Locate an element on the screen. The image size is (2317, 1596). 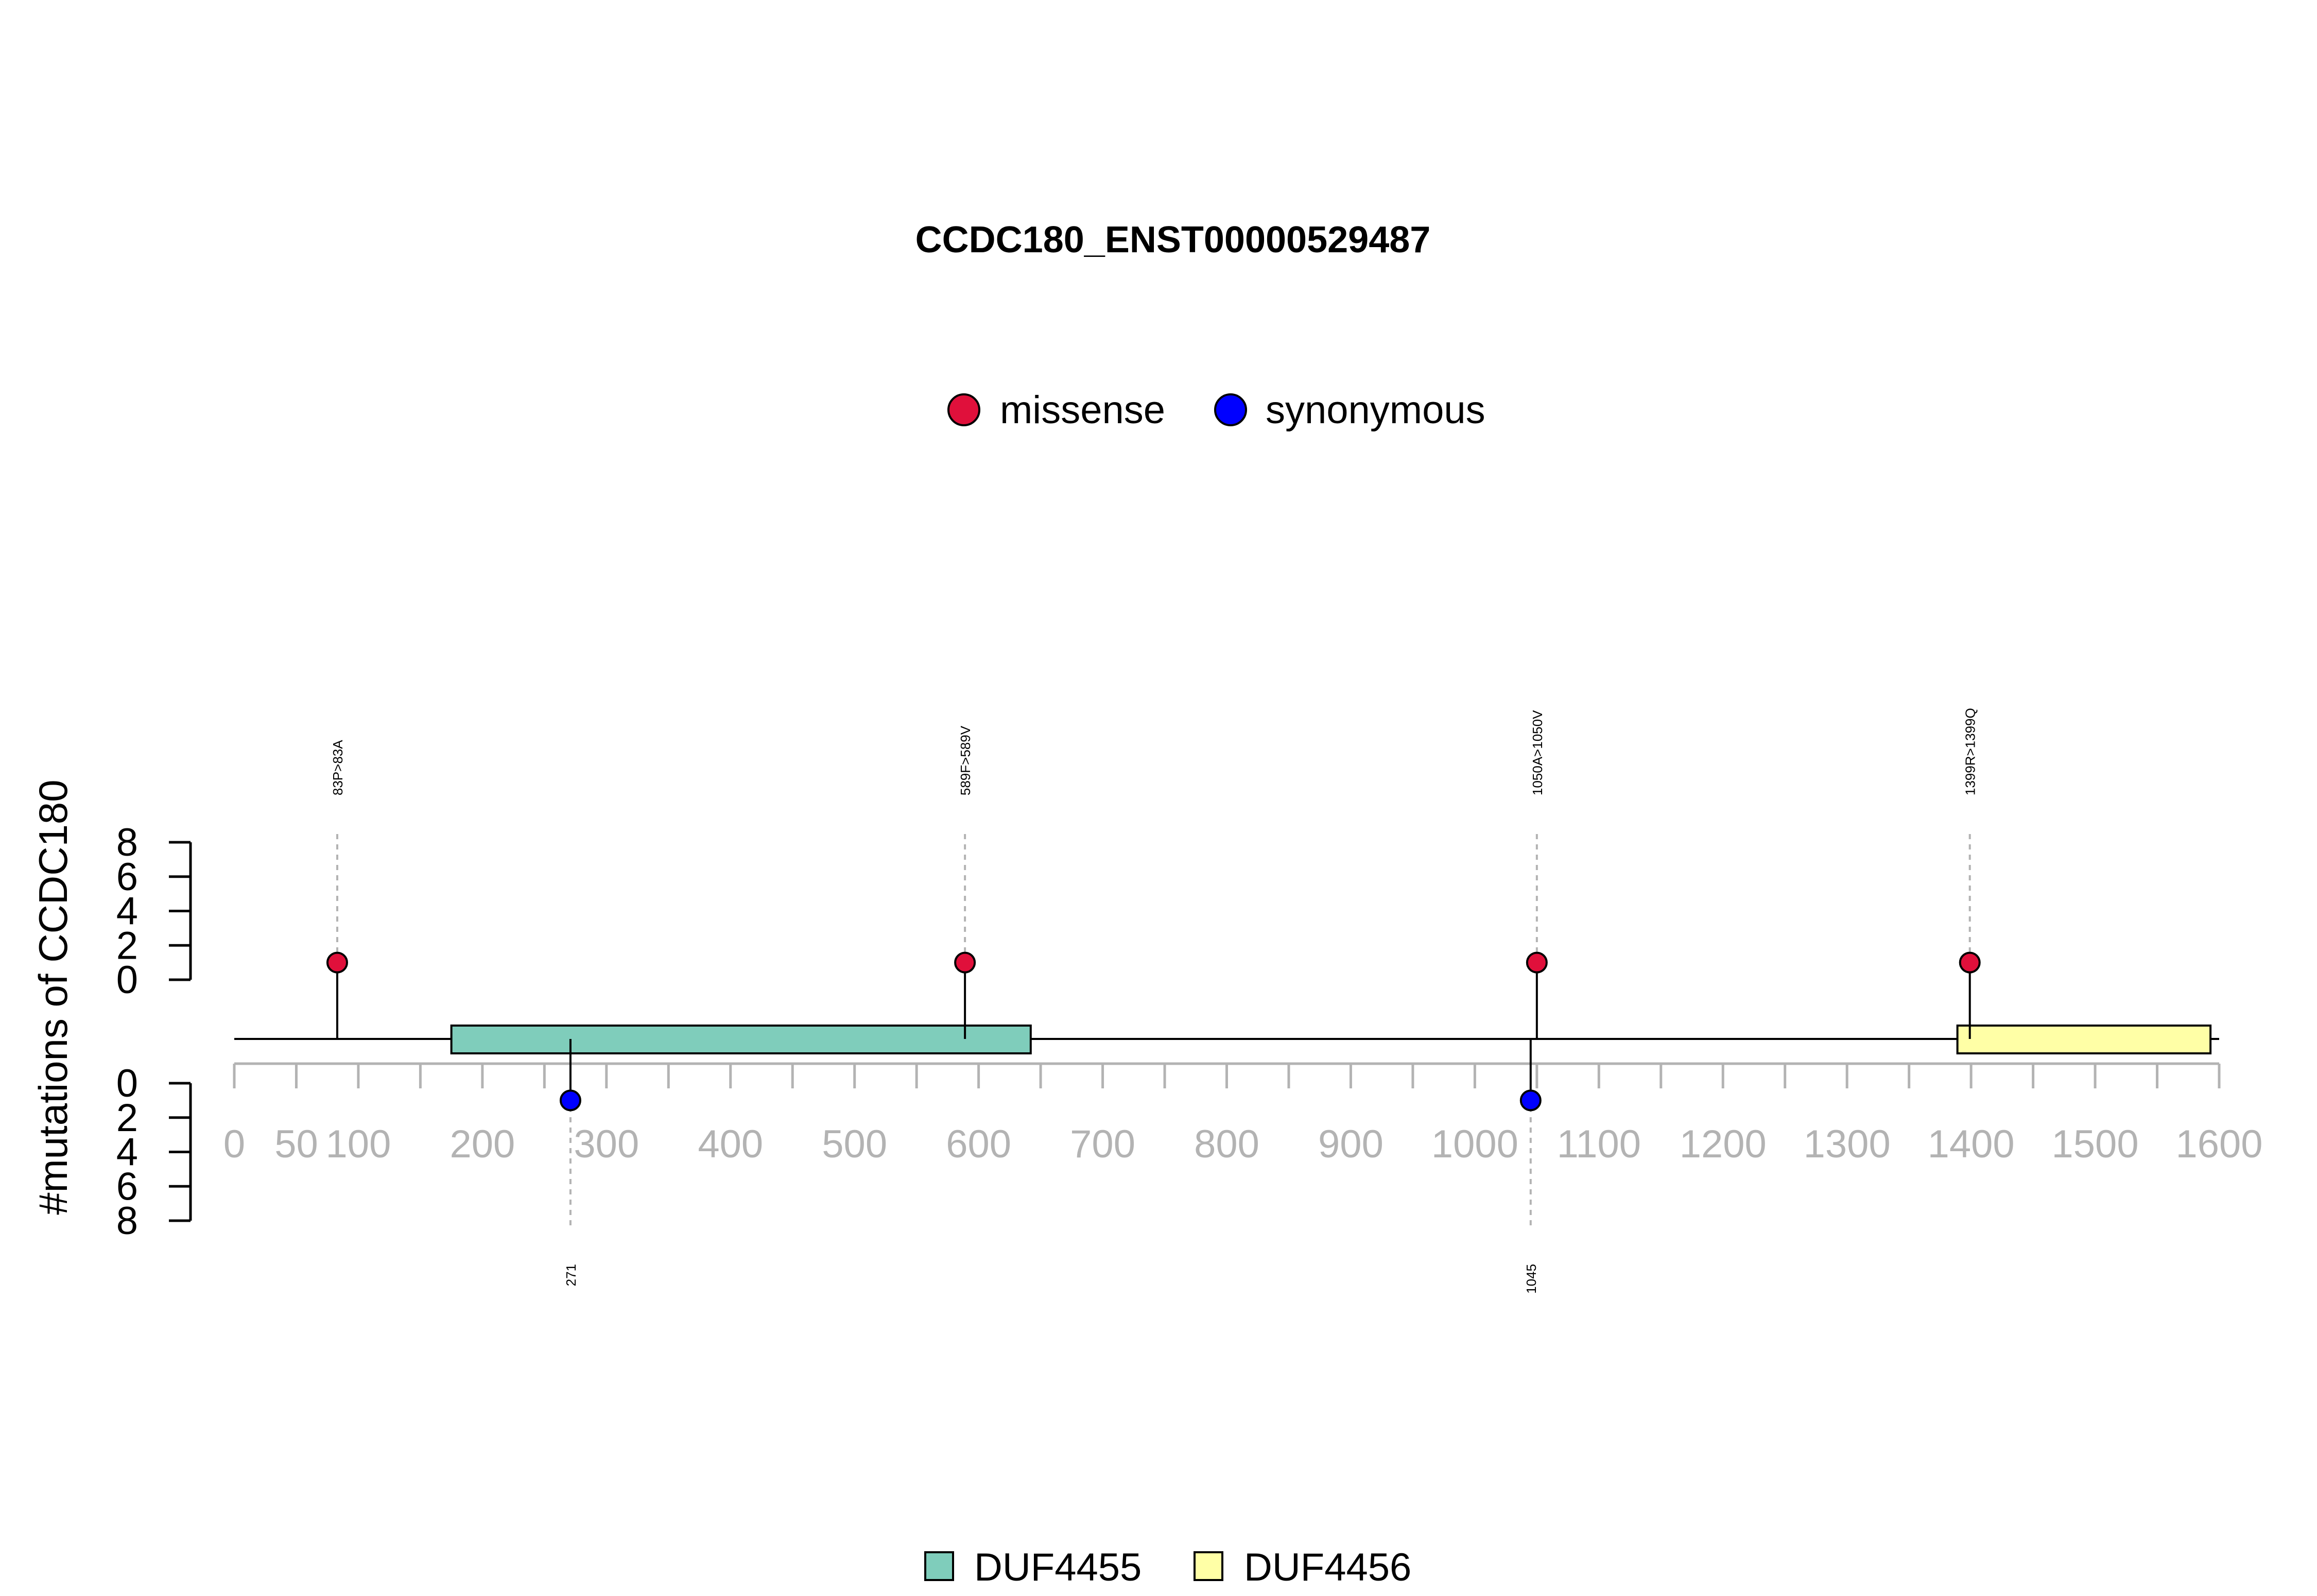
legend-duf4456-swatch is located at coordinates (1208, 1566).